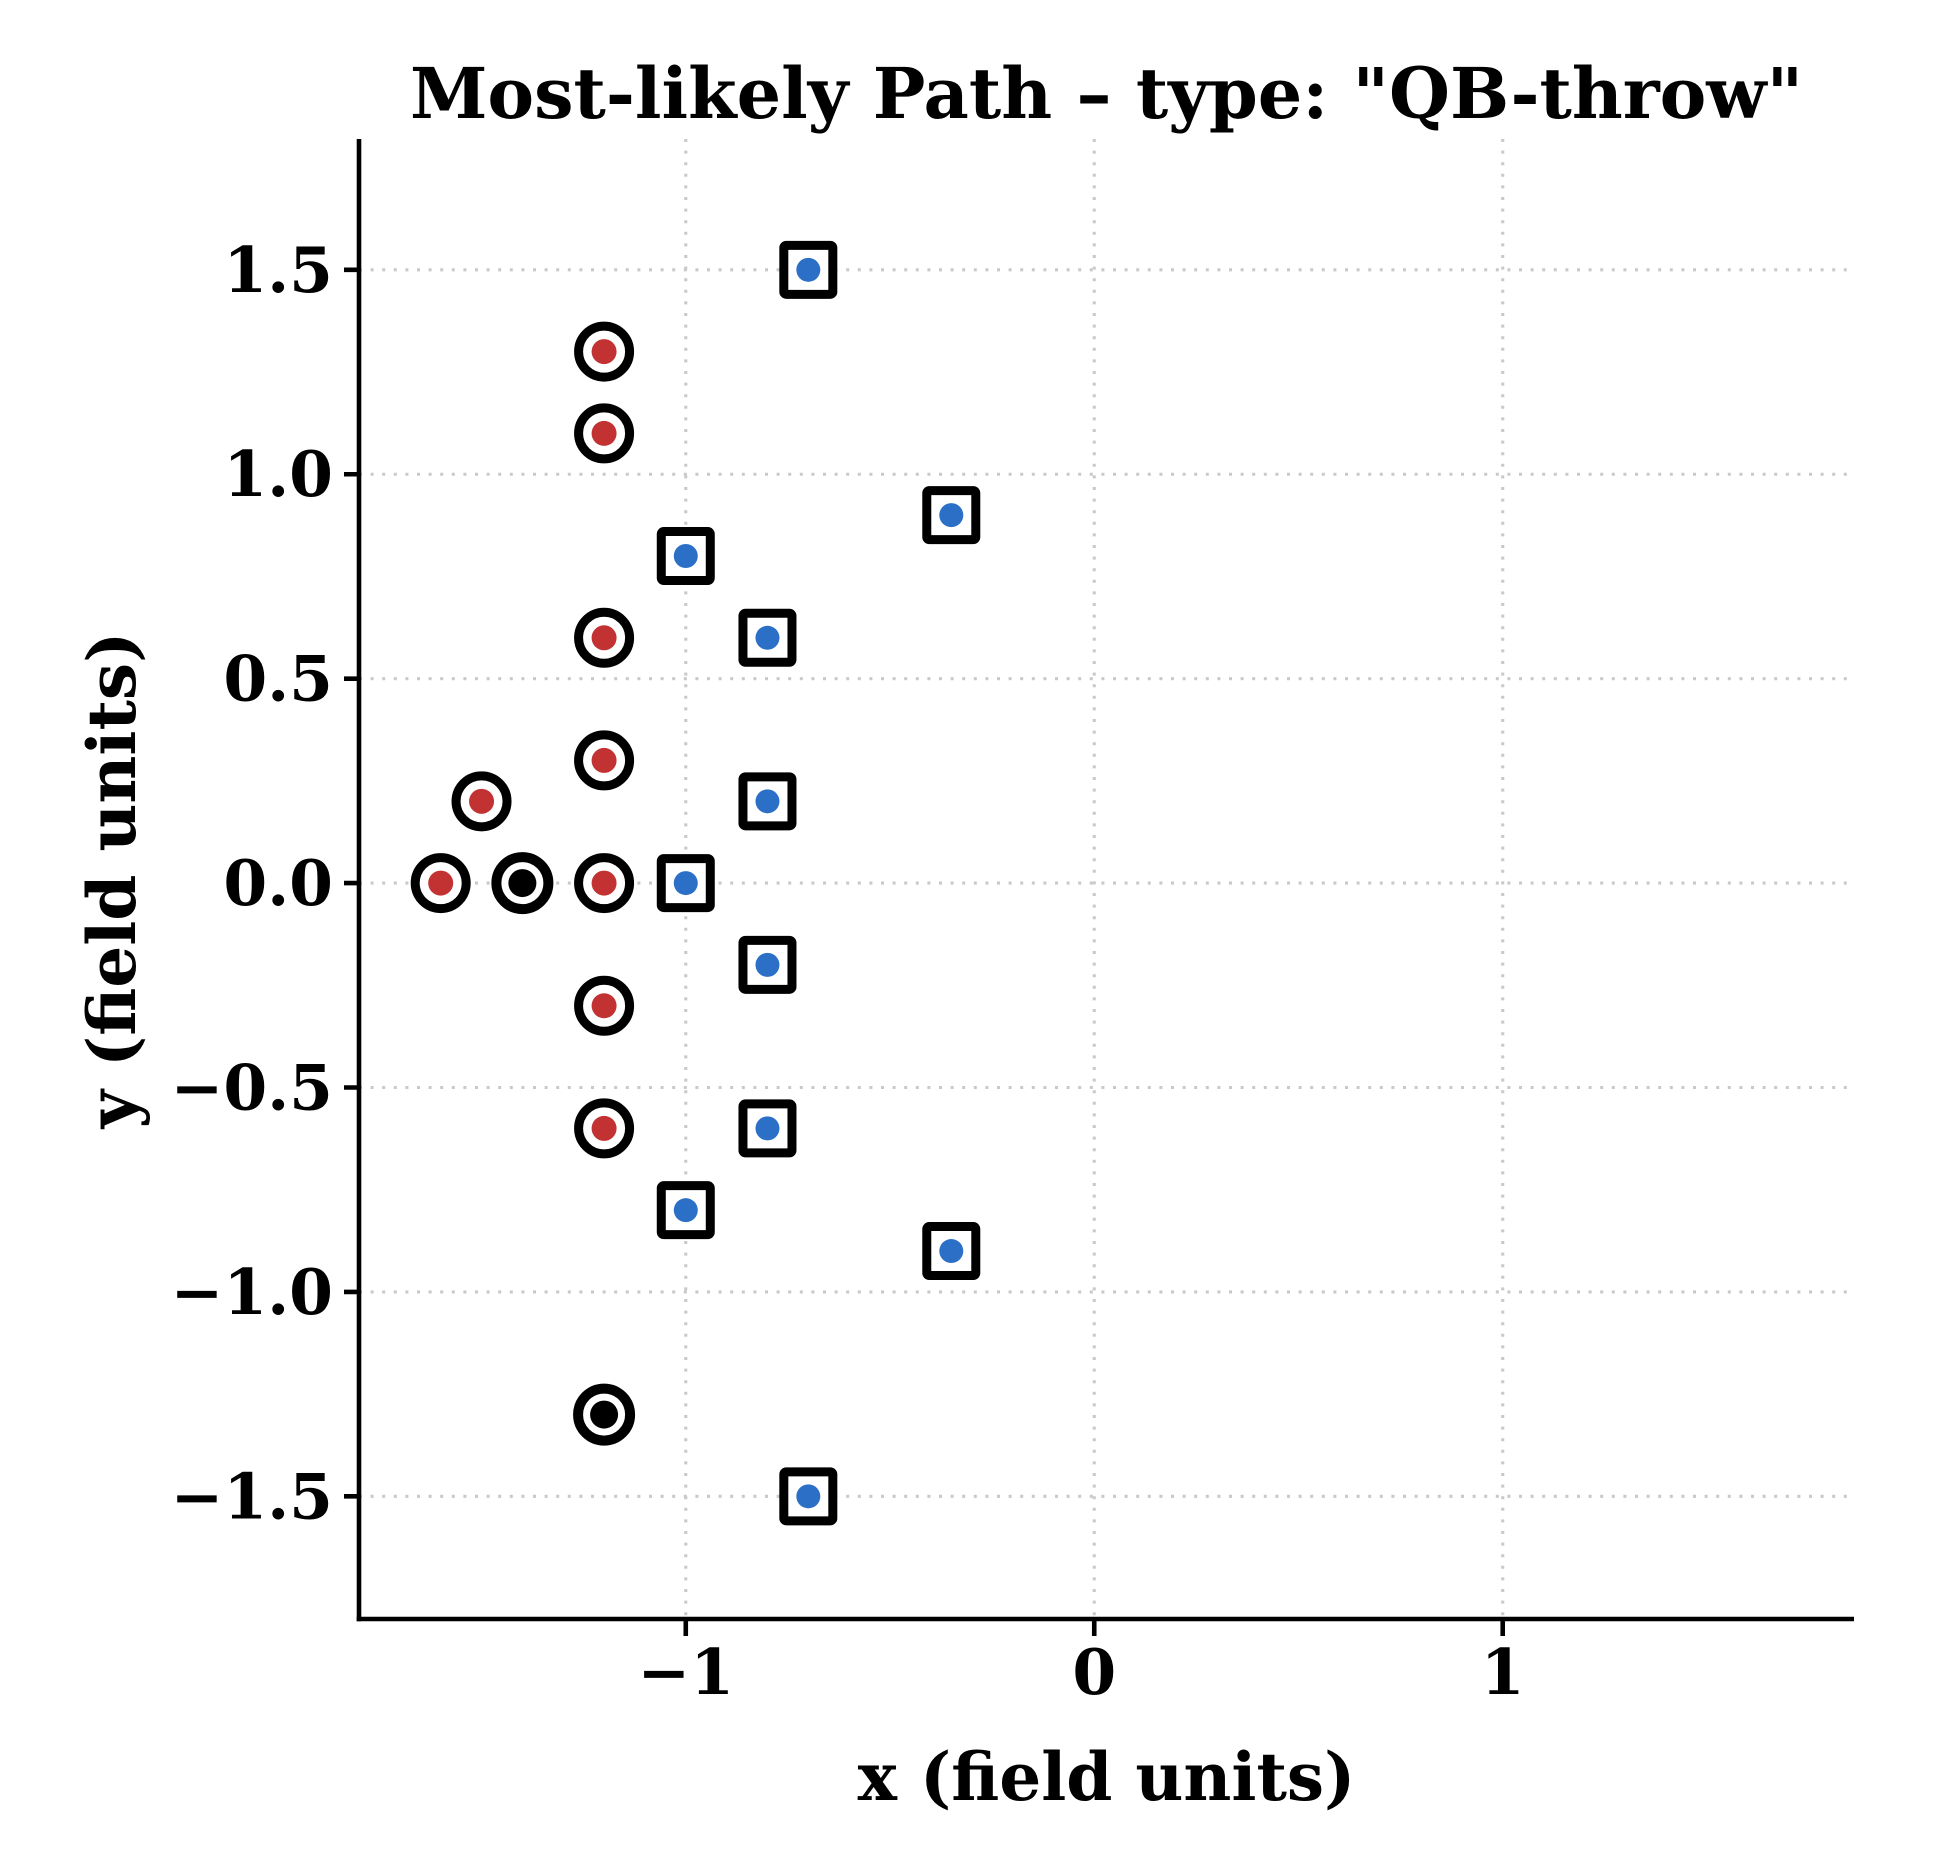 Image resolution: width=1950 pixels, height=1860 pixels. Describe the element at coordinates (112, 880) in the screenshot. I see `y-axis-label: y (field units)` at that location.